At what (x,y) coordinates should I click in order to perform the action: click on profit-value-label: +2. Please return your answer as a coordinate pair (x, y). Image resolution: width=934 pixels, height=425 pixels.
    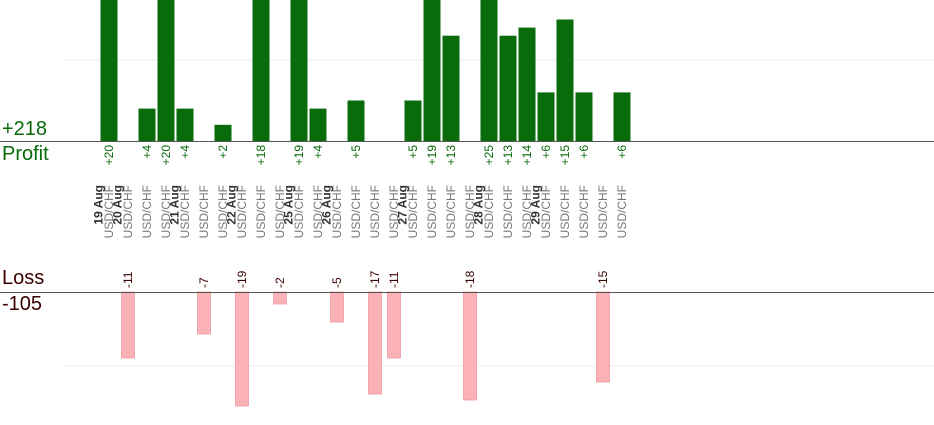
    Looking at the image, I should click on (223, 152).